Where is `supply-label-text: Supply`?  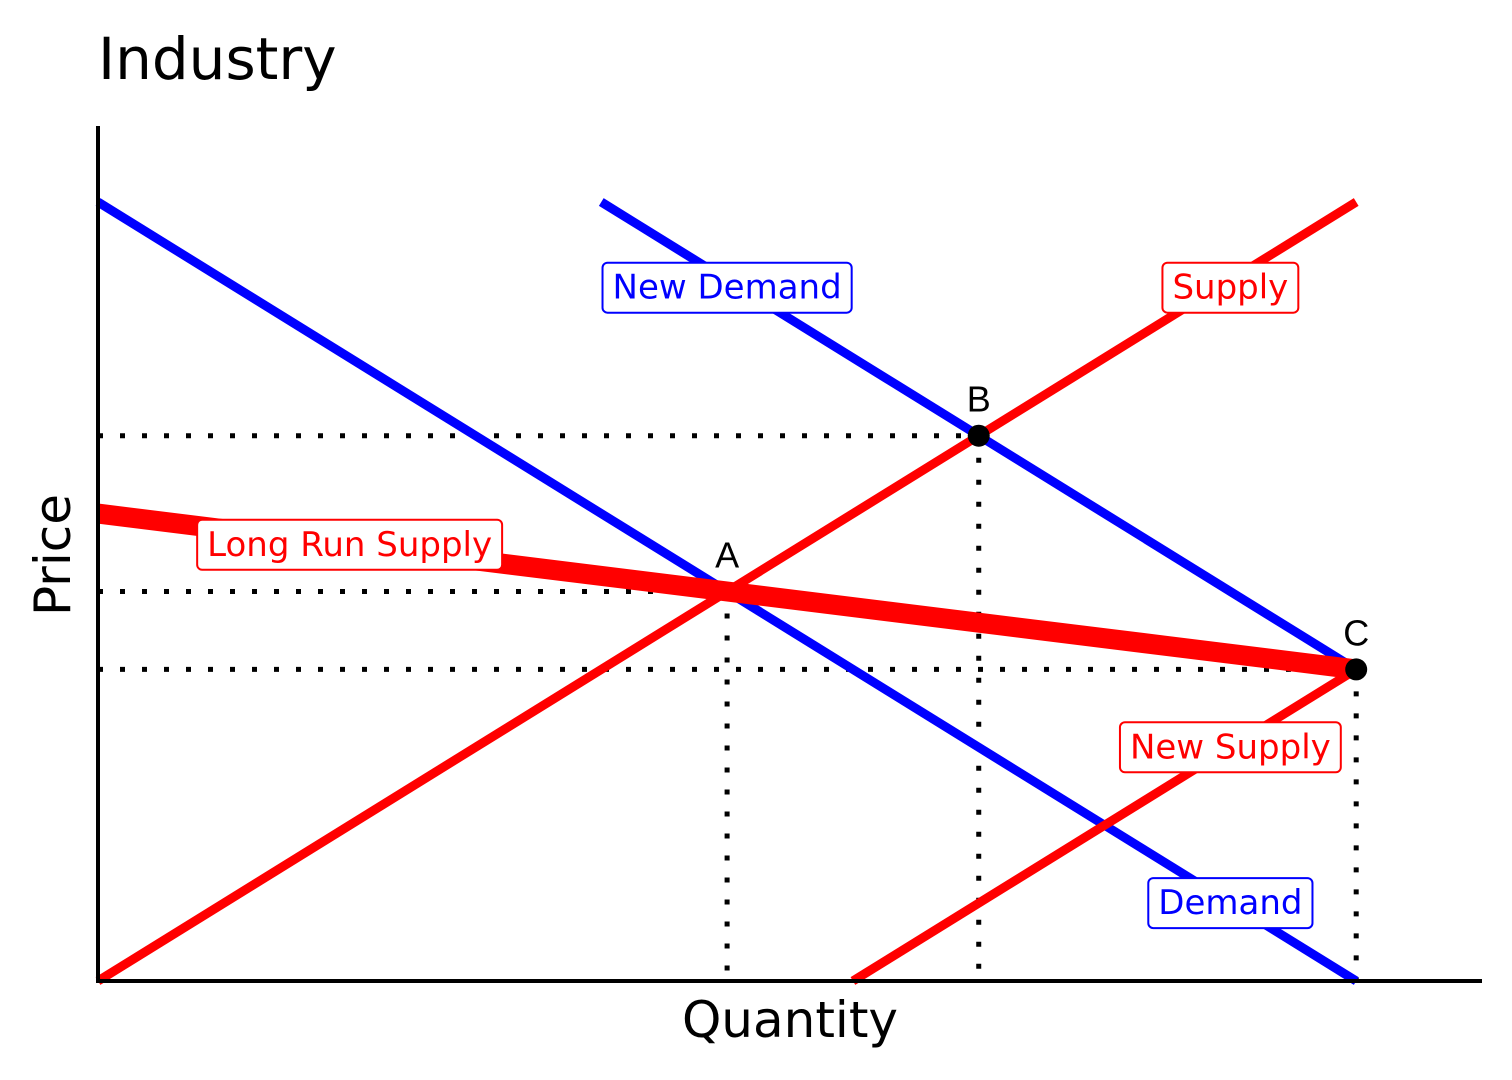
supply-label-text: Supply is located at coordinates (1230, 288).